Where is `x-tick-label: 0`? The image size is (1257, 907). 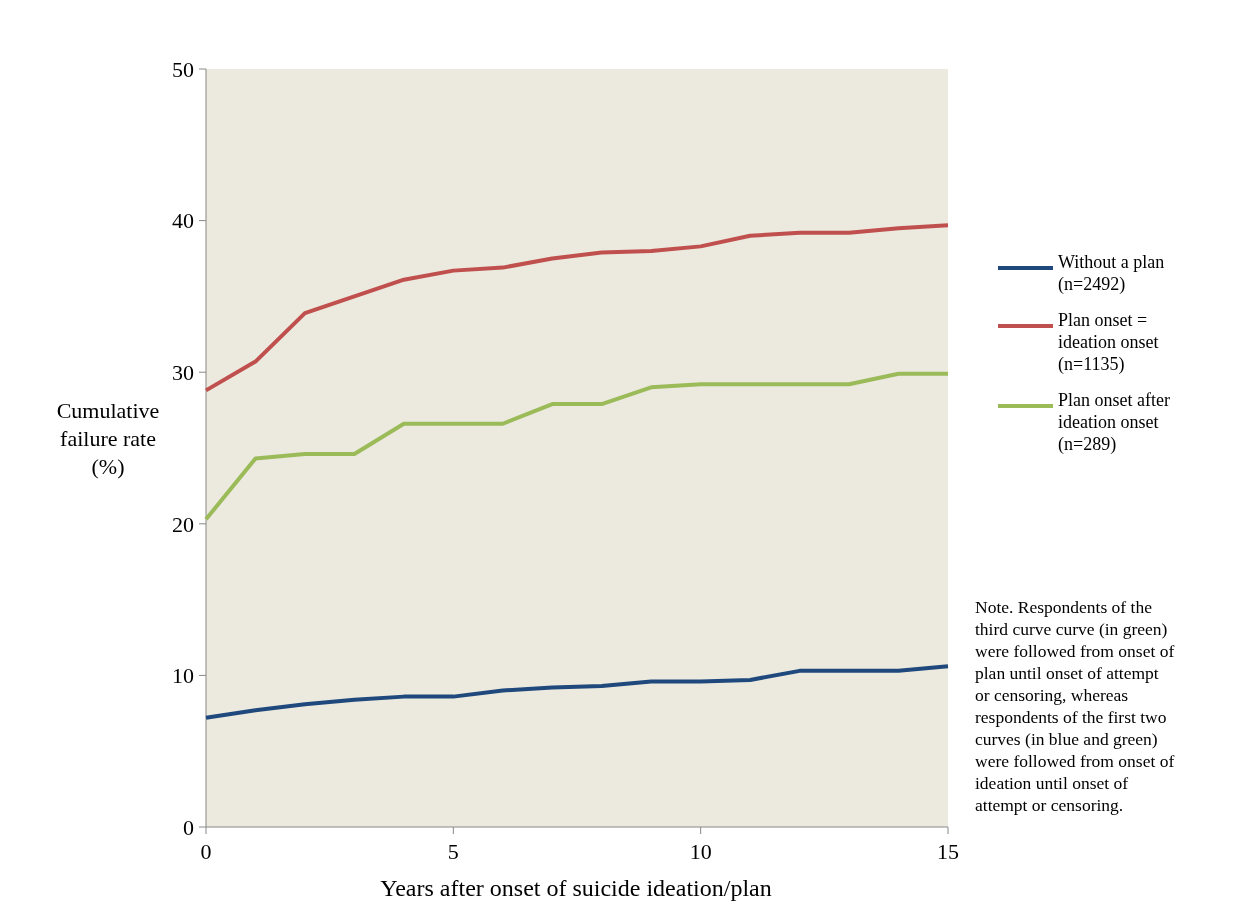 x-tick-label: 0 is located at coordinates (206, 851).